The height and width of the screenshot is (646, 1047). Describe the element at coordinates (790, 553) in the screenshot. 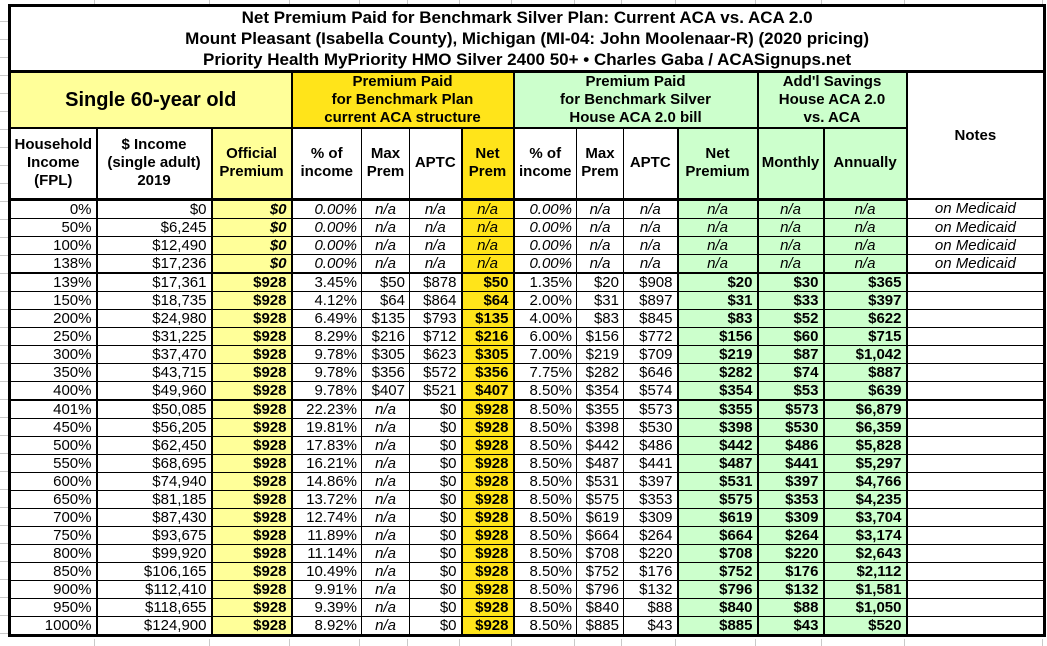

I see `cell-monthly: $220` at that location.